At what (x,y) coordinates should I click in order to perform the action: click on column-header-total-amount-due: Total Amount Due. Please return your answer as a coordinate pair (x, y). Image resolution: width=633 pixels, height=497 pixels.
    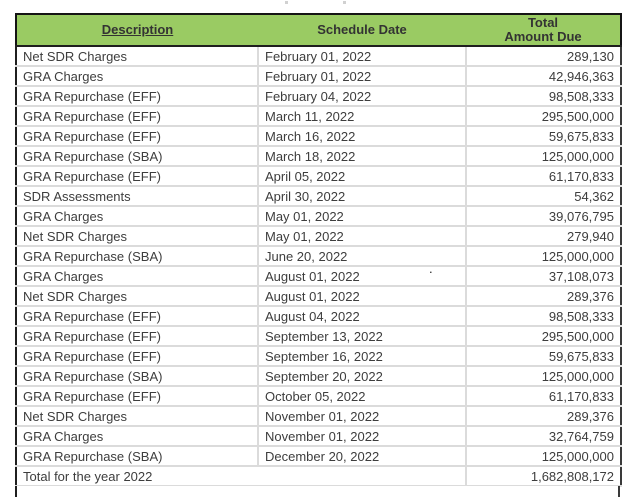
    Looking at the image, I should click on (544, 30).